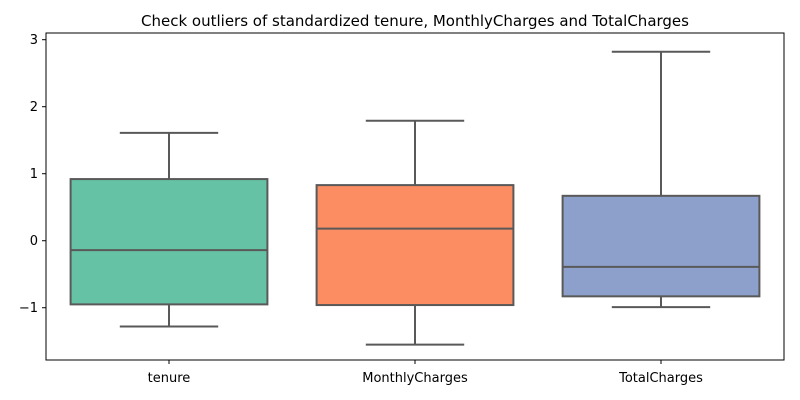 This screenshot has height=400, width=800. I want to click on x-tick-label: MonthlyCharges, so click(415, 378).